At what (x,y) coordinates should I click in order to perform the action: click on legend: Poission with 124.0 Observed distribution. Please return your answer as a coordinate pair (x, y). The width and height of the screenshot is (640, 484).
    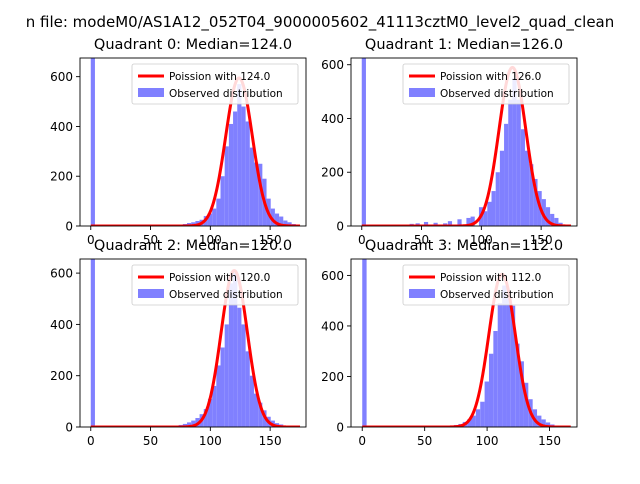
    Looking at the image, I should click on (215, 84).